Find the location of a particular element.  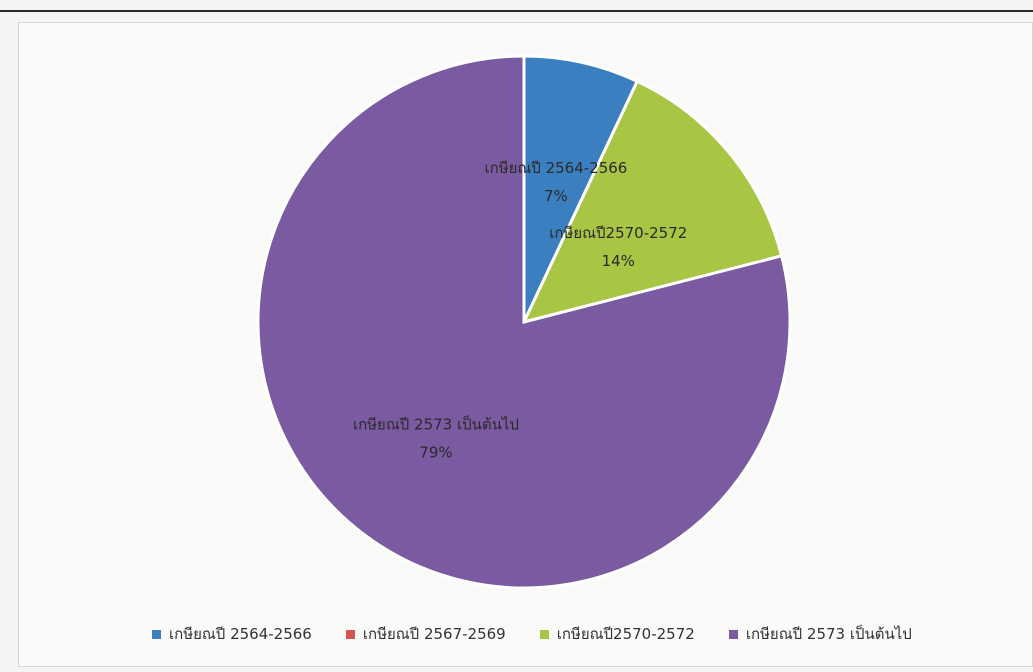

top-divider is located at coordinates (516, 11).